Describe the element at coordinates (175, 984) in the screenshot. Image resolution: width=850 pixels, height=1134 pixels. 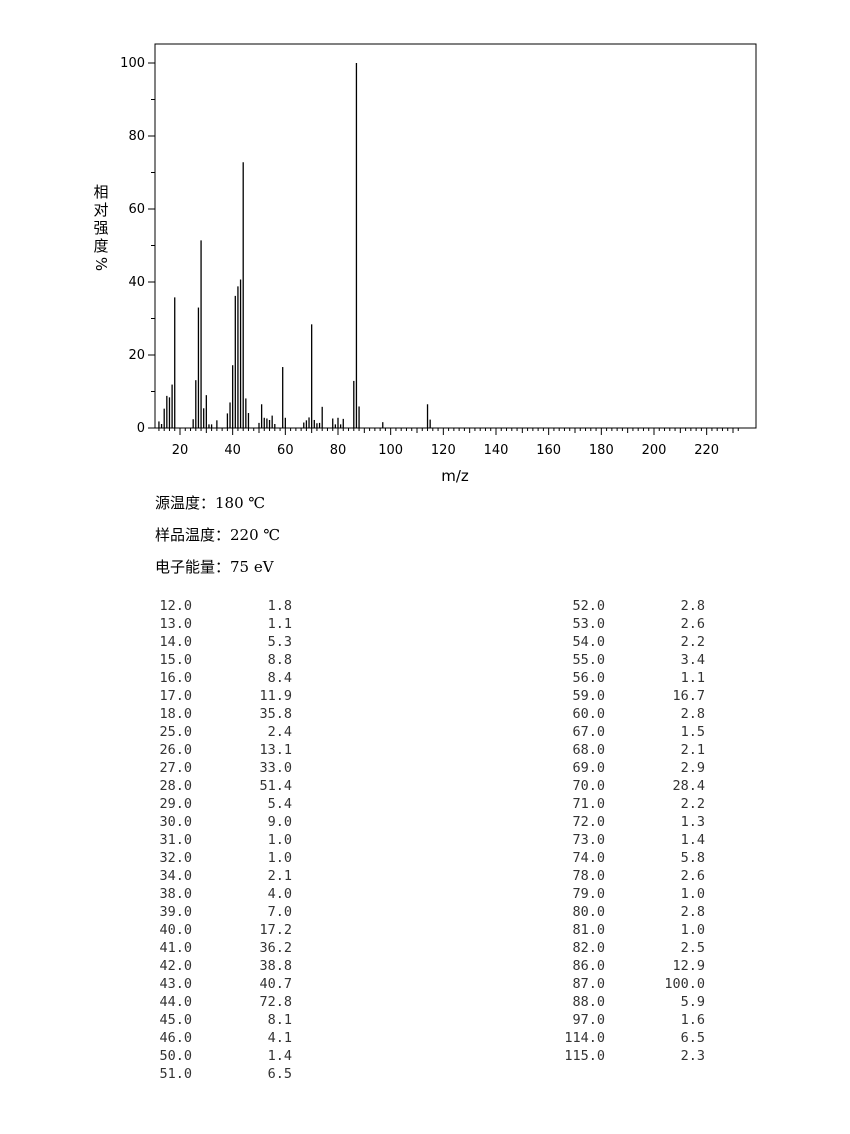
I see `peak-mz: 43.0` at that location.